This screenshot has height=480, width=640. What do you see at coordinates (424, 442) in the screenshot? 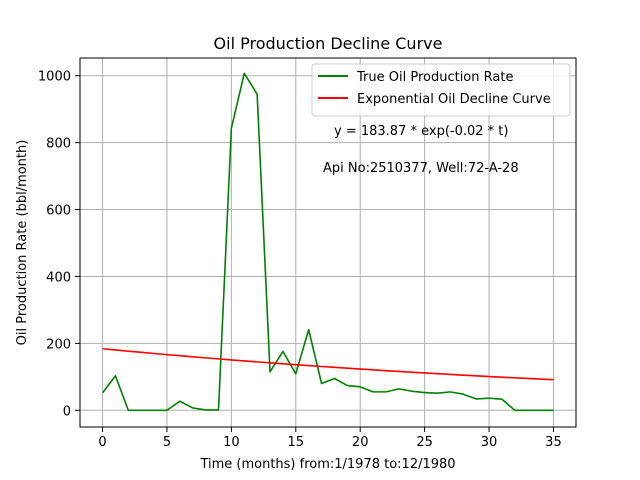
I see `x-tick-label: 25` at bounding box center [424, 442].